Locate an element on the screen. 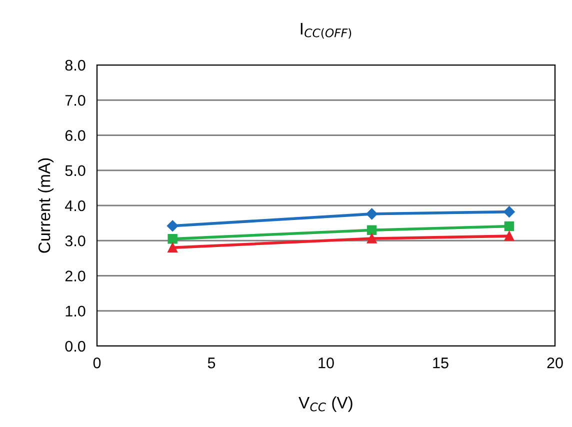 The width and height of the screenshot is (572, 427). y-tick-label: 7.0 is located at coordinates (75, 100).